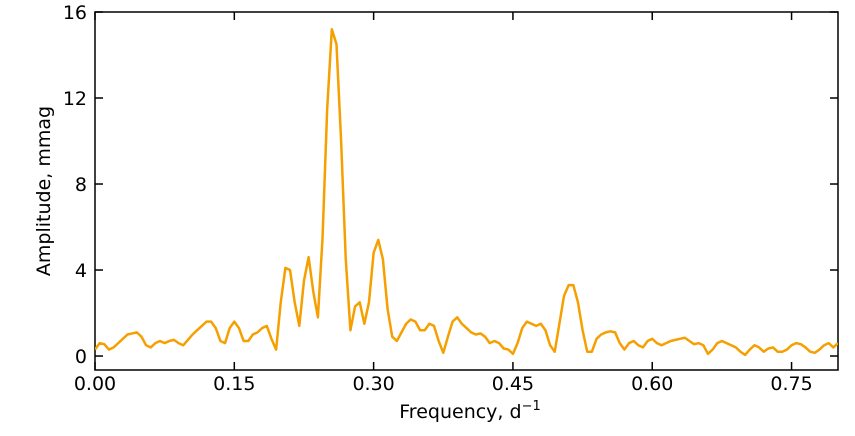 Image resolution: width=855 pixels, height=436 pixels. What do you see at coordinates (81, 271) in the screenshot?
I see `y-tick-label: 4` at bounding box center [81, 271].